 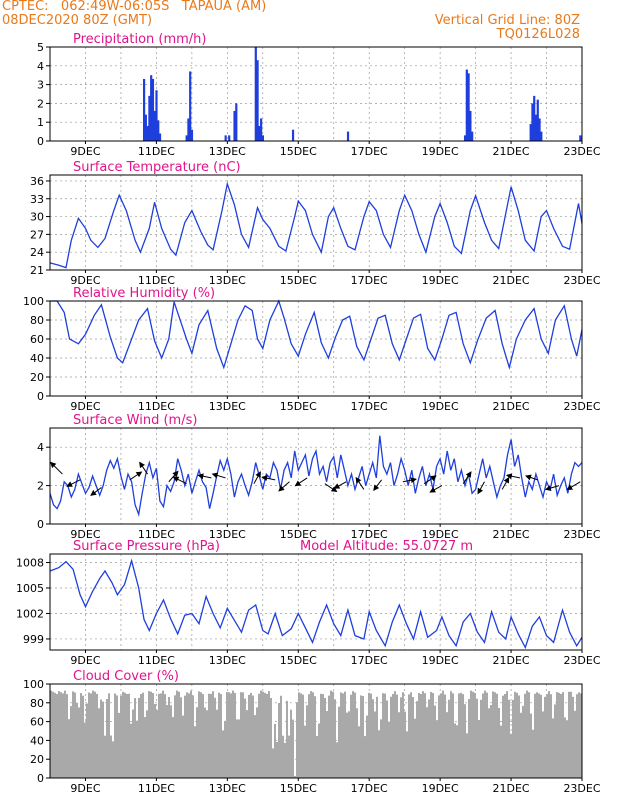 What do you see at coordinates (144, 293) in the screenshot?
I see `humidity-title: Relative Humidity (%)` at bounding box center [144, 293].